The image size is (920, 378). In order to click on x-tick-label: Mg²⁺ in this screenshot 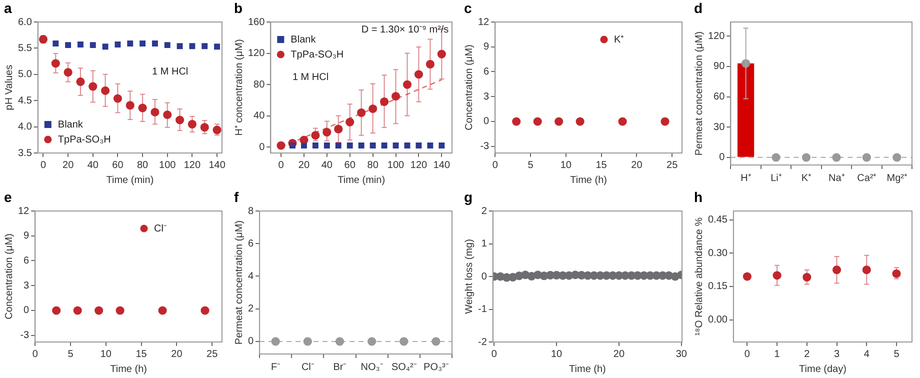, I will do `click(897, 178)`.